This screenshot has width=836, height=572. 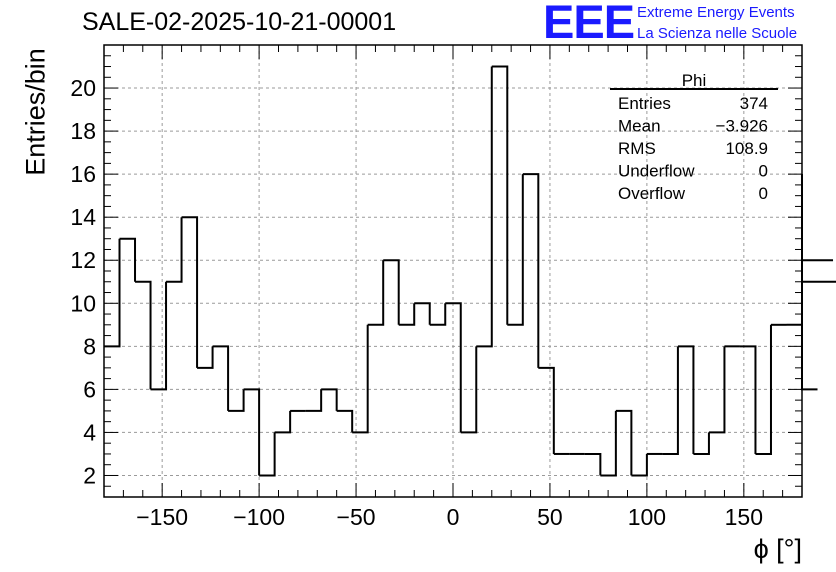 I want to click on x-tick-label: 100, so click(x=647, y=517).